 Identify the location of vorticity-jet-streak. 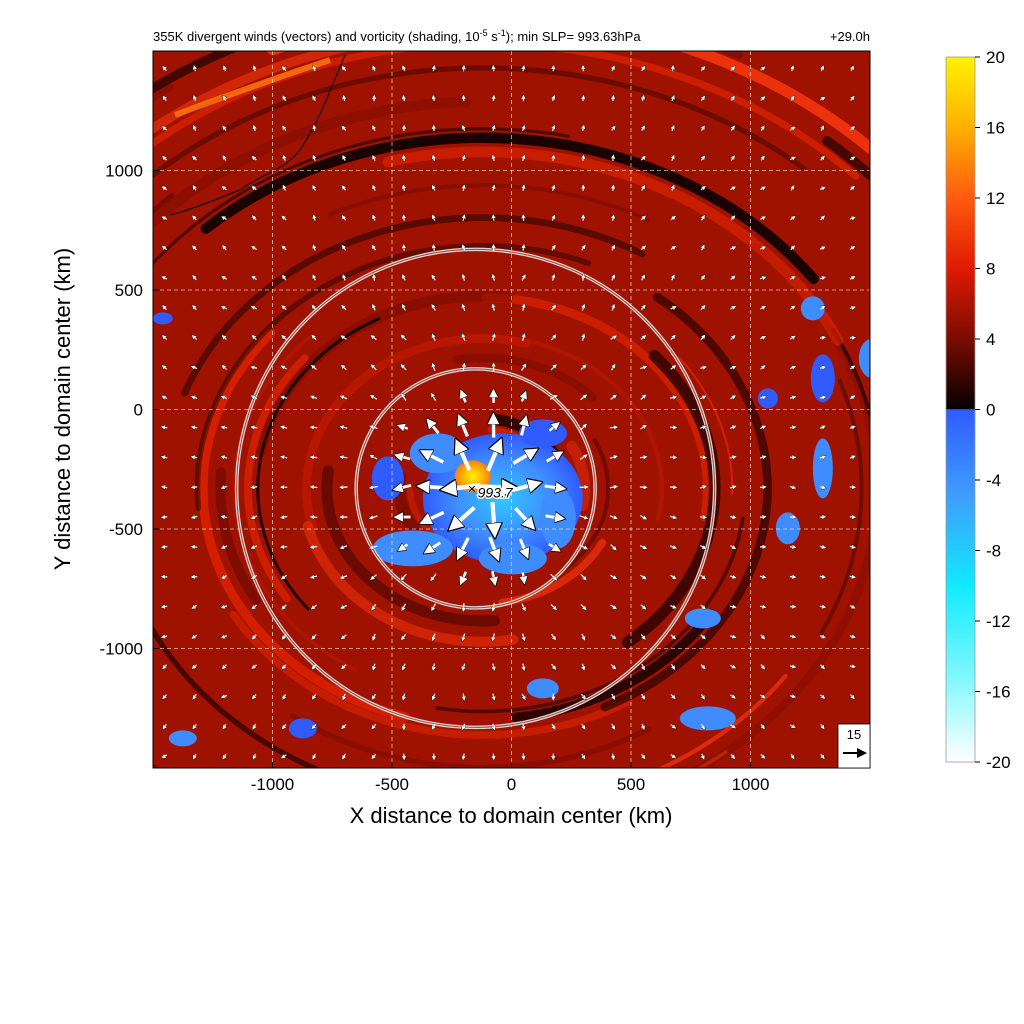
(252, 87).